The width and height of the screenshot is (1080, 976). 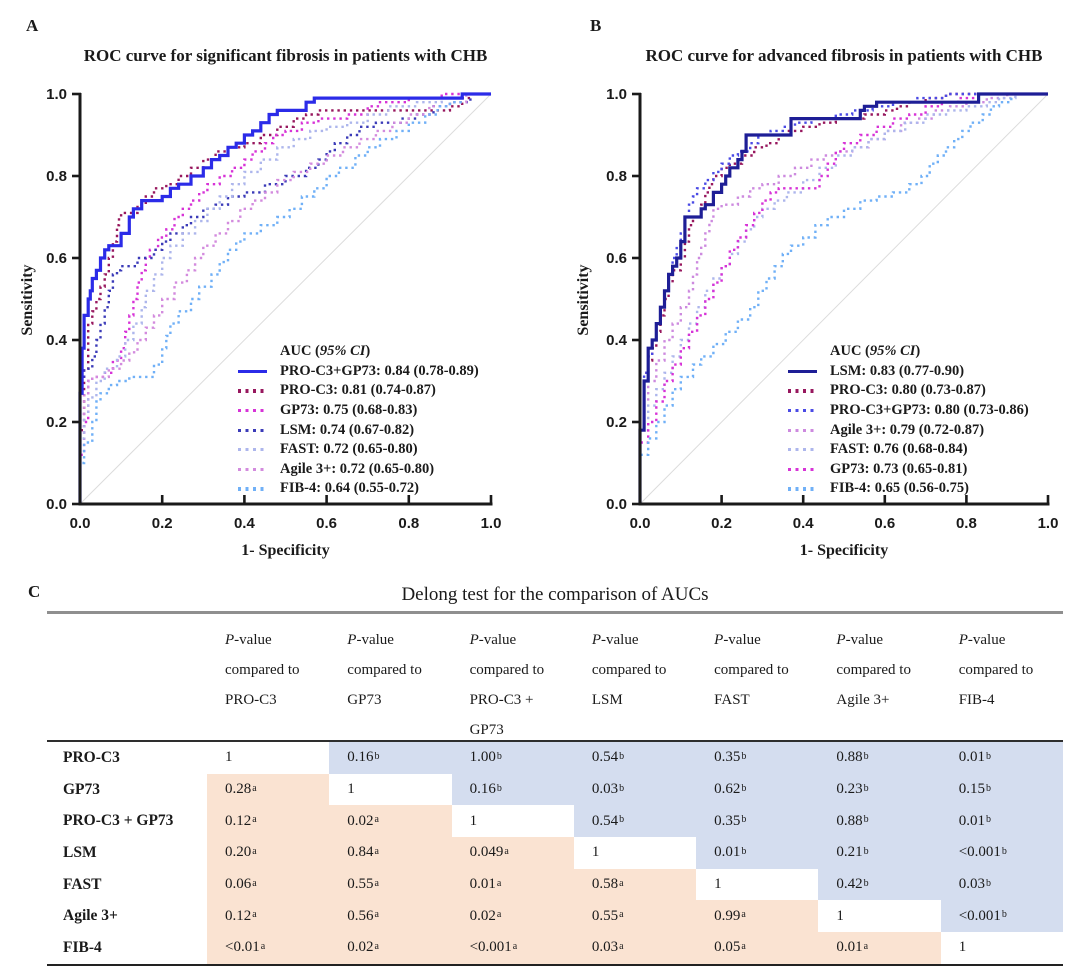 I want to click on legend-item-lsm: LSM: 0.74 (0.67-0.82), so click(x=358, y=430).